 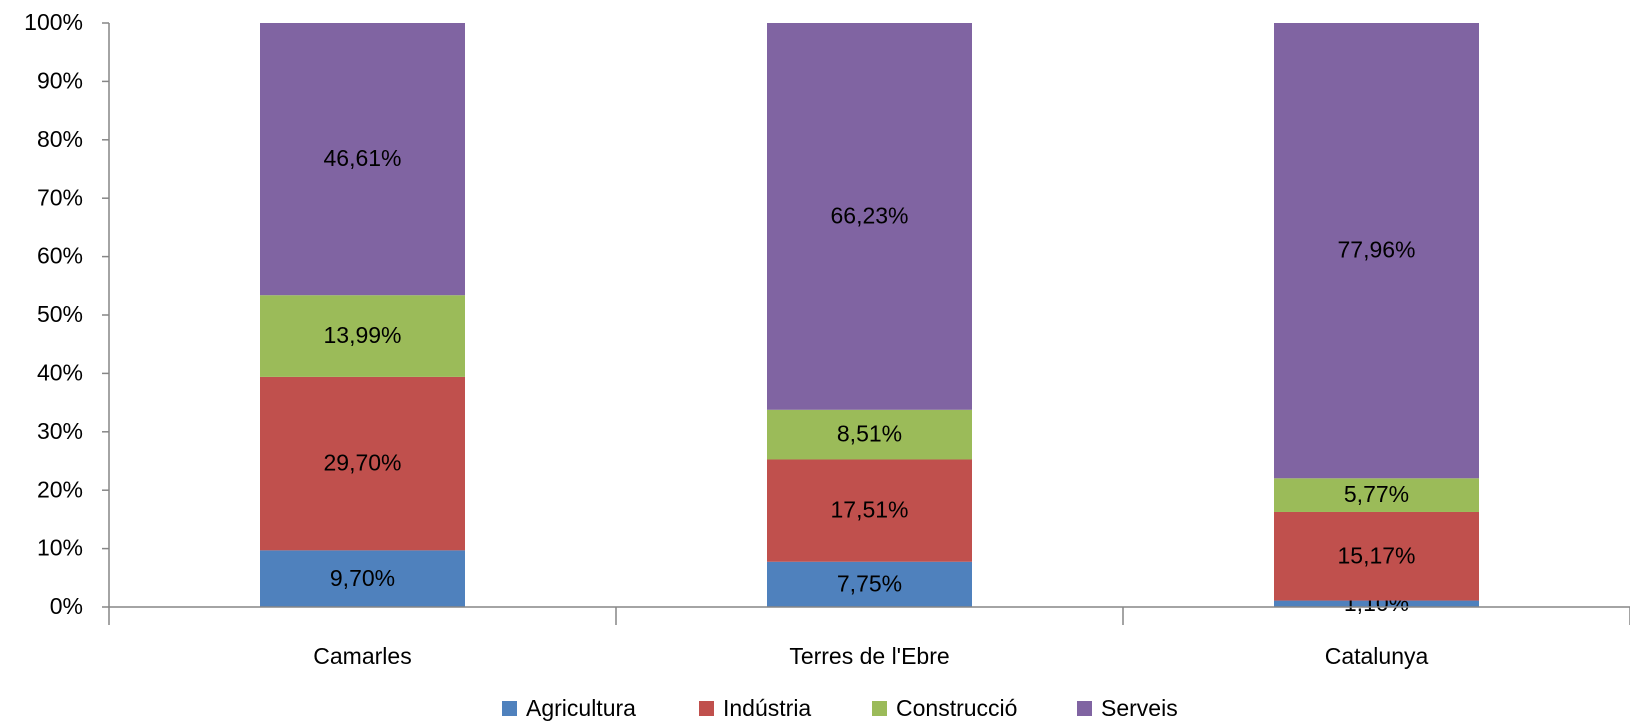 I want to click on y-tick-label: 90%, so click(x=60, y=80).